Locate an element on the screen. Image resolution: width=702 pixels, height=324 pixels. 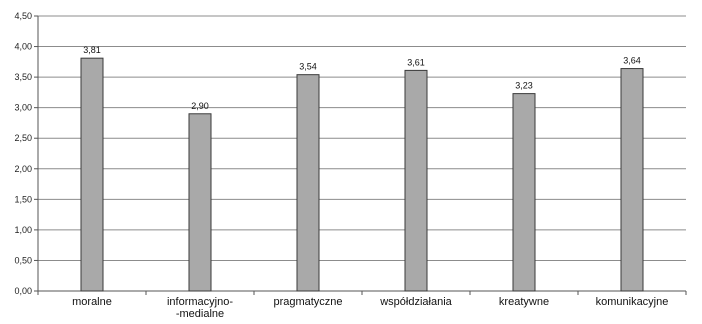
x-category-label: moralne is located at coordinates (92, 302).